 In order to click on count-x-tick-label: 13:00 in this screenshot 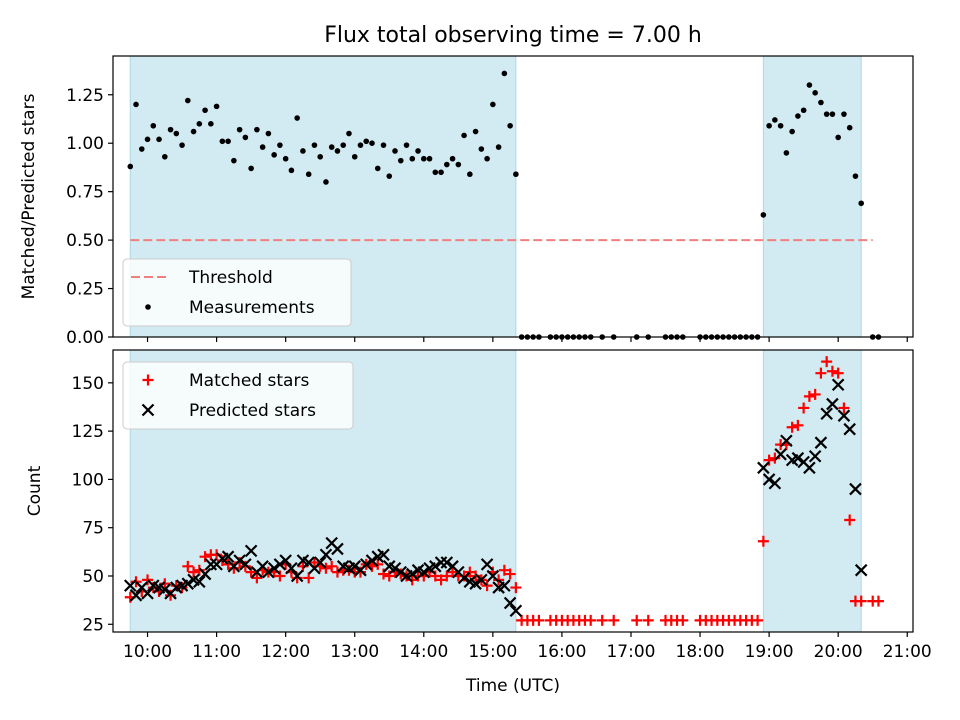, I will do `click(354, 652)`.